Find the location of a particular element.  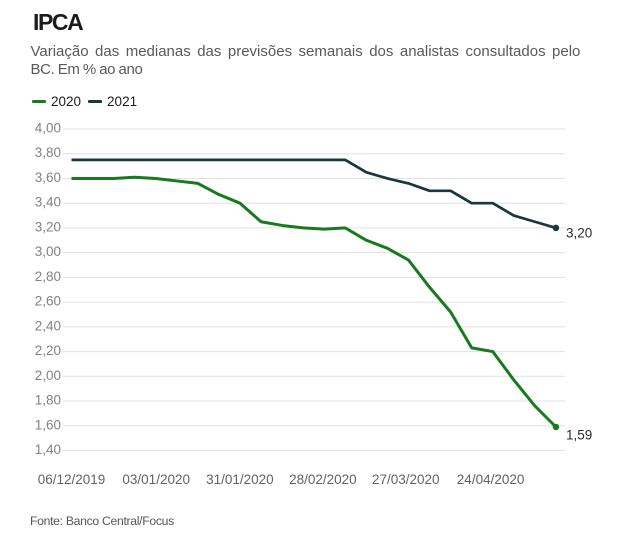

svg-text: 1,80 is located at coordinates (48, 400).